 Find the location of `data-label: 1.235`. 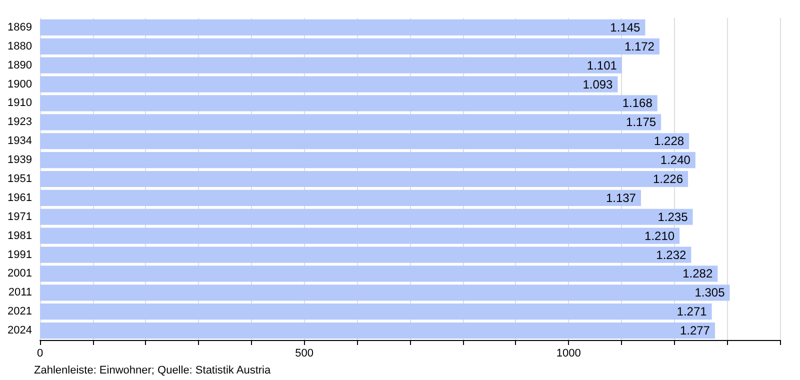

data-label: 1.235 is located at coordinates (673, 217).